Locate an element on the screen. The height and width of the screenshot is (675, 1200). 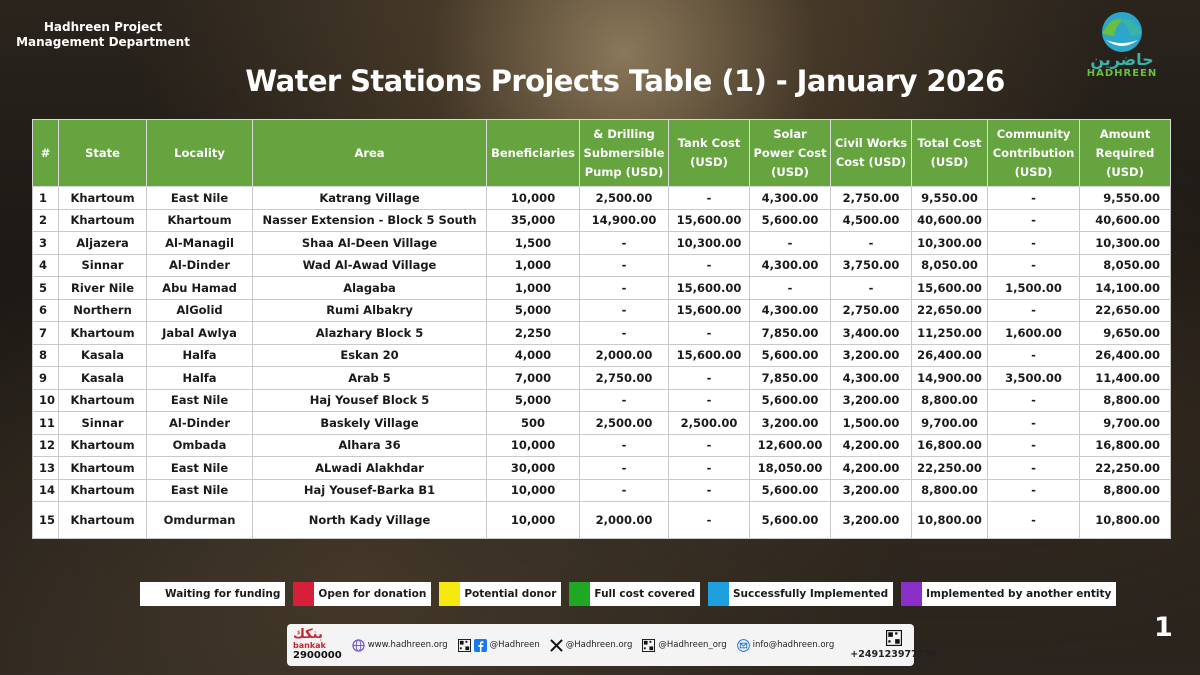
cell-beneficiaries: 500 is located at coordinates (533, 423).